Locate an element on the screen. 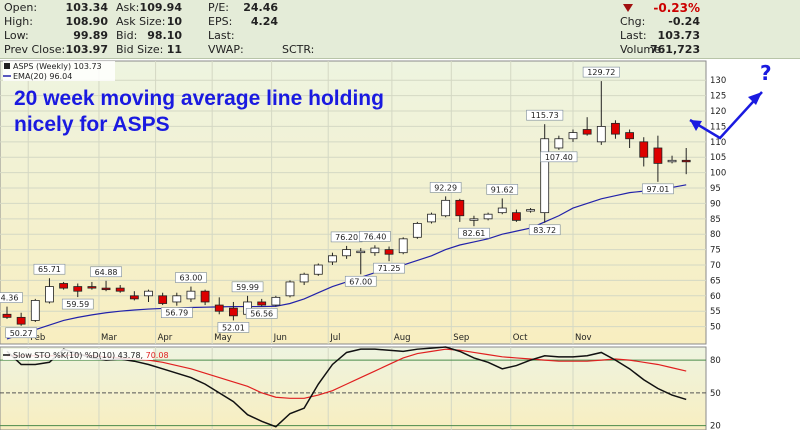  price-label: 59.99 is located at coordinates (247, 287).